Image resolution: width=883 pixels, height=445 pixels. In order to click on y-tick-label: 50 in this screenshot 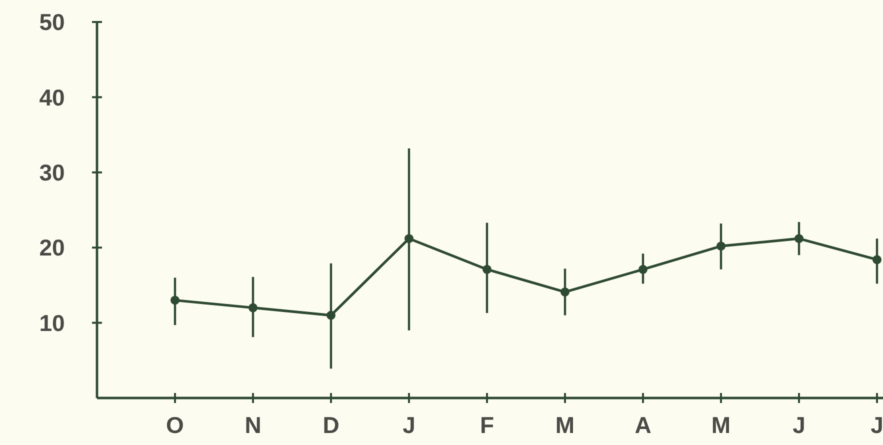, I will do `click(52, 22)`.